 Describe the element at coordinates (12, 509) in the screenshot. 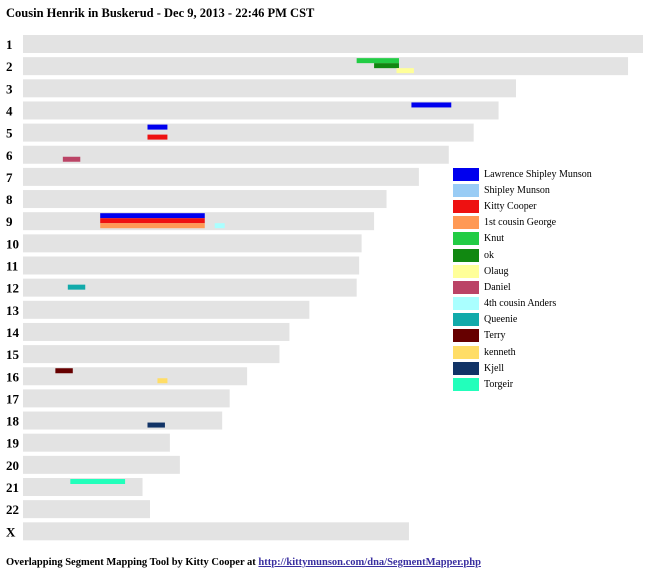

I see `chromosome-label: 22` at that location.